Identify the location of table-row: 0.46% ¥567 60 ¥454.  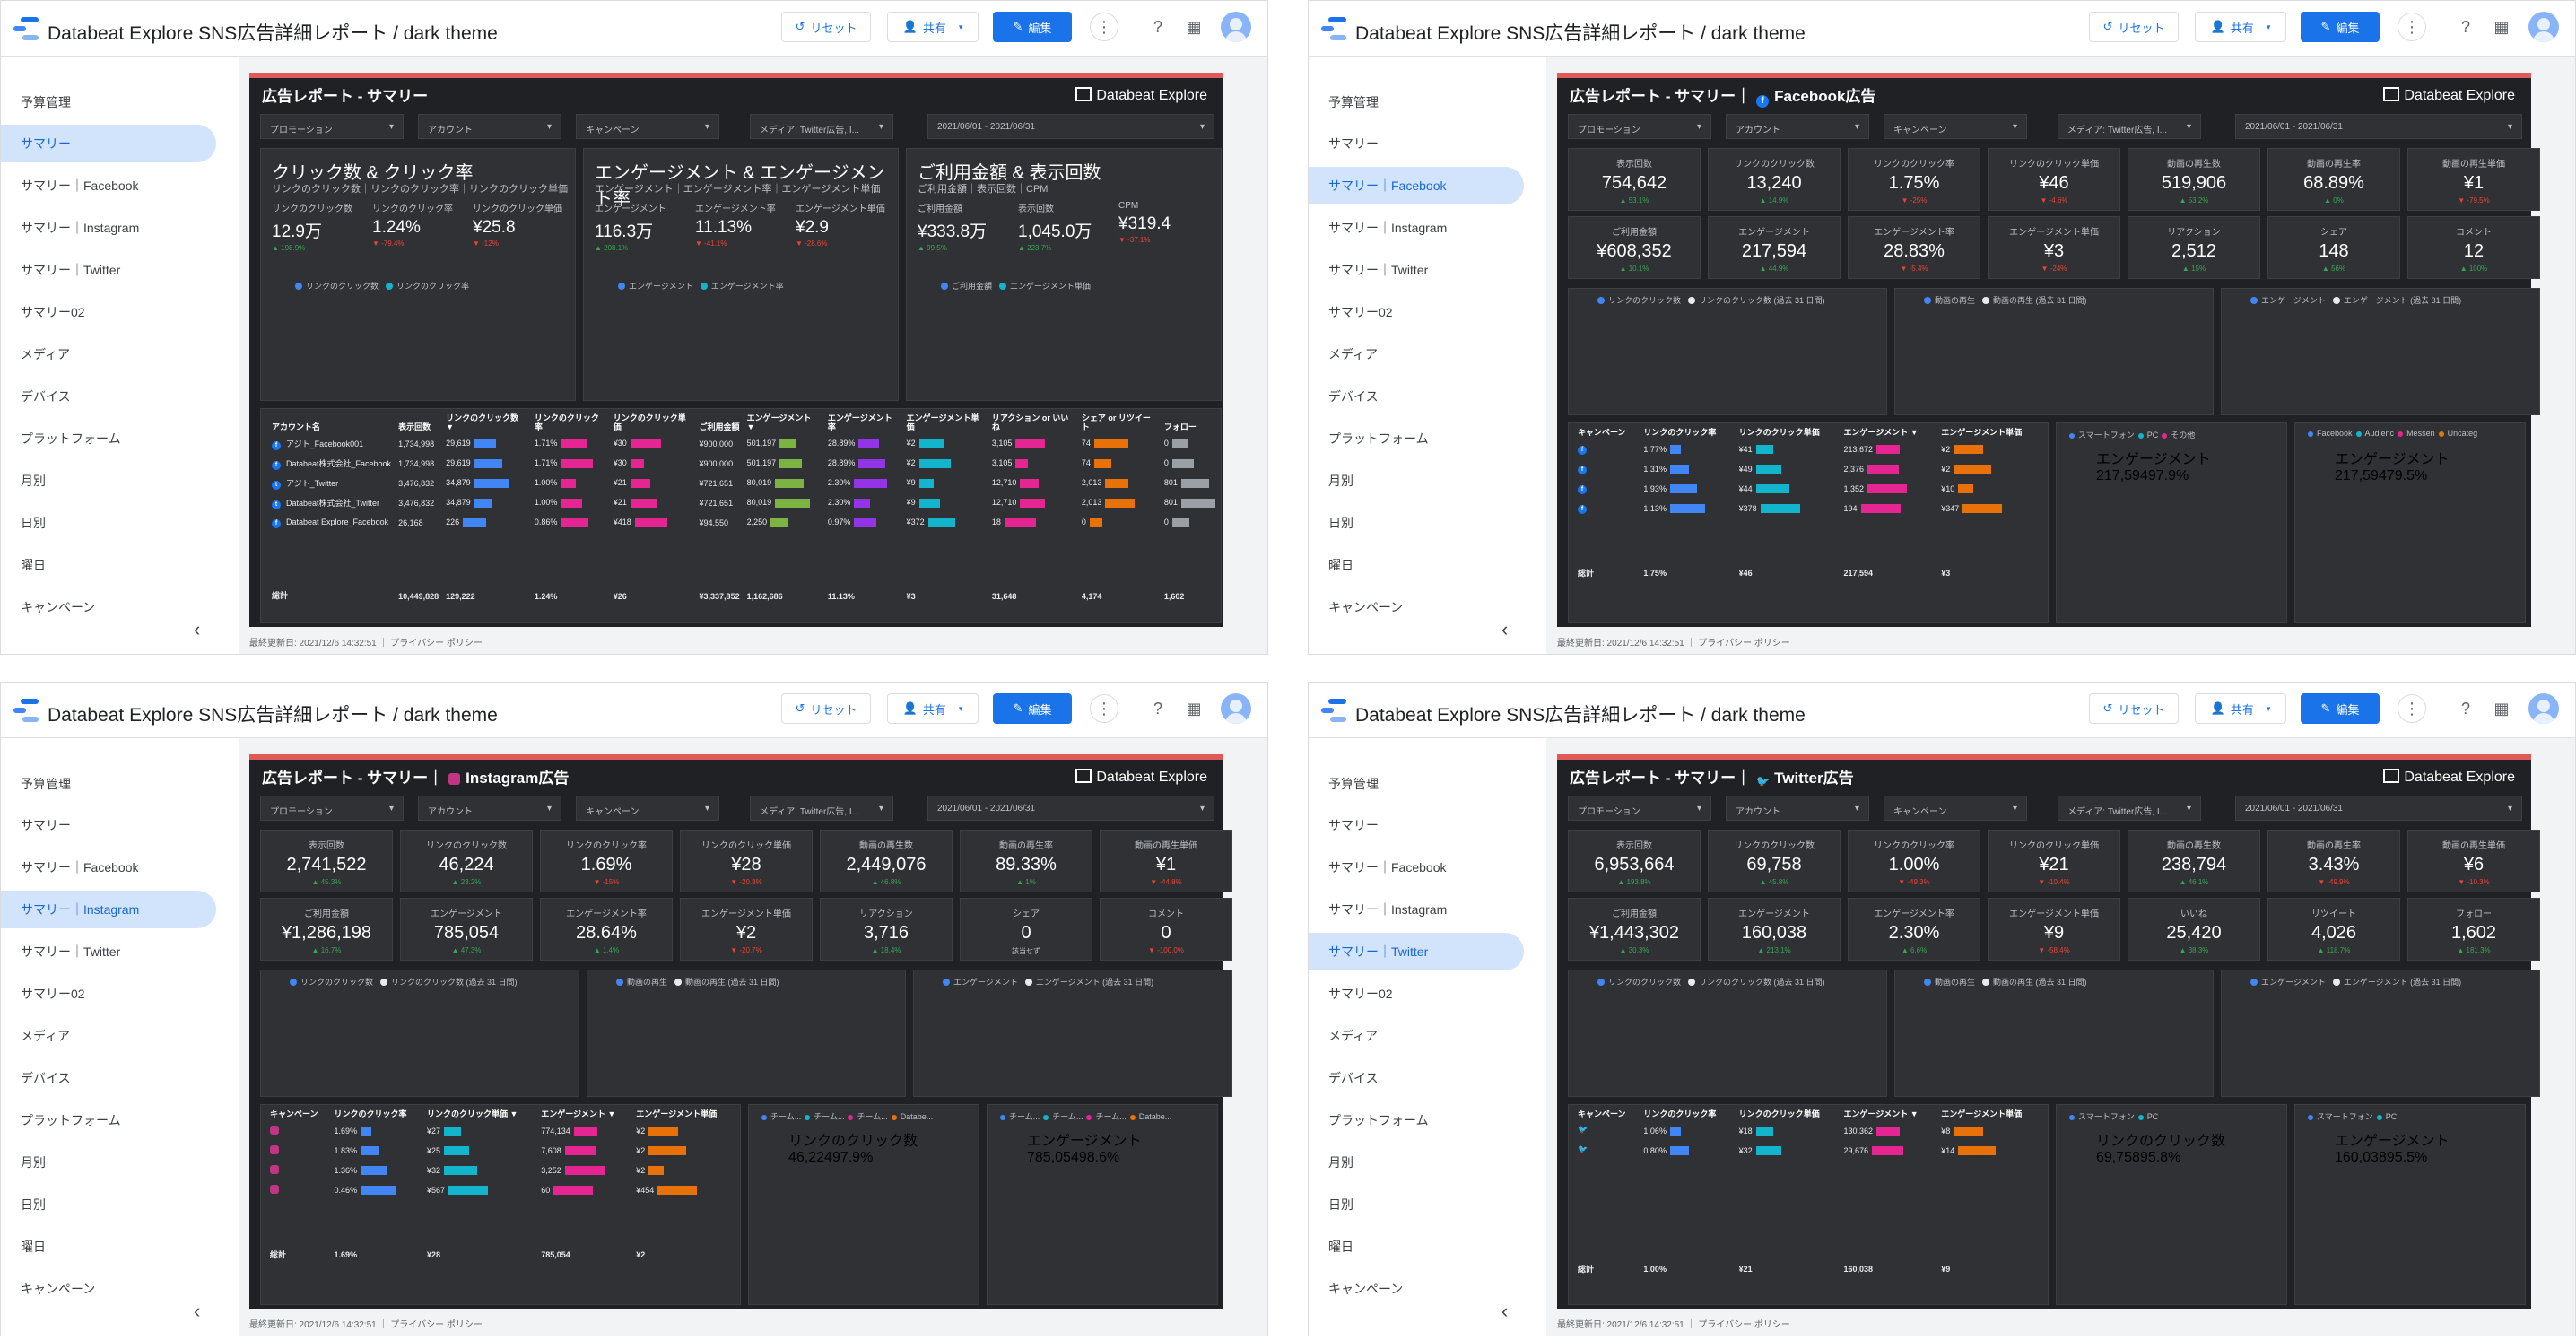
(500, 1190).